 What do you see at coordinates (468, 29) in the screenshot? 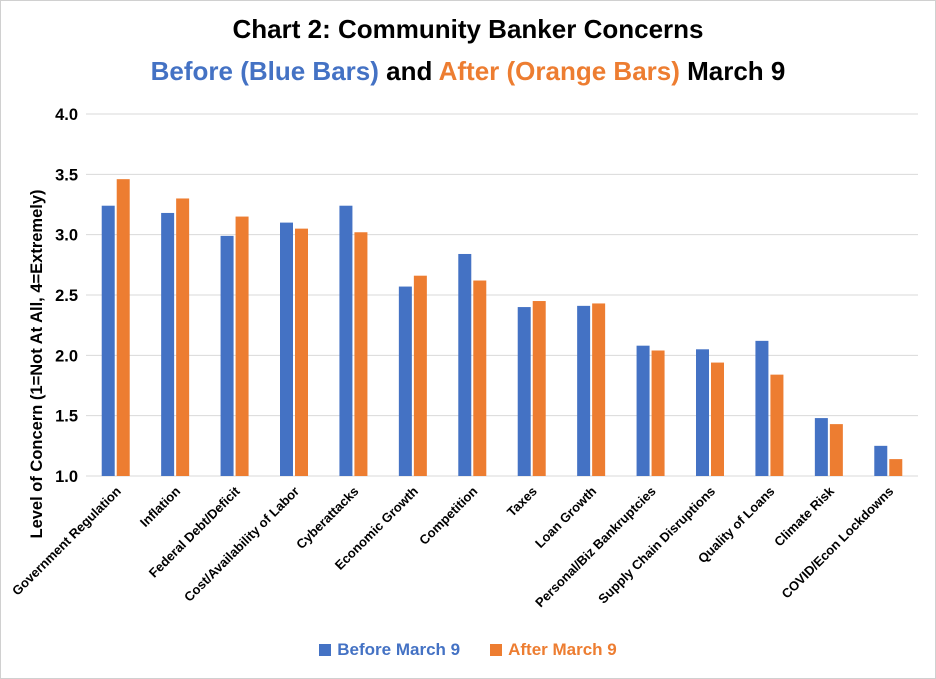
I see `chart-title: Chart 2: Community Banker Concerns` at bounding box center [468, 29].